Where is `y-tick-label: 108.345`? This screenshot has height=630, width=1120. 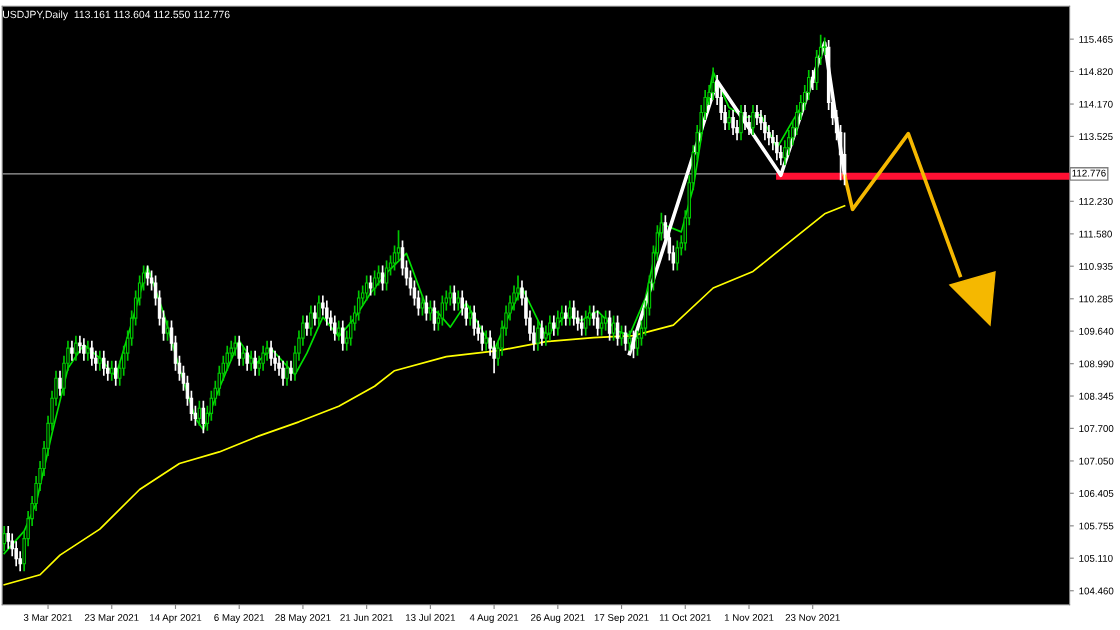
y-tick-label: 108.345 is located at coordinates (1096, 396).